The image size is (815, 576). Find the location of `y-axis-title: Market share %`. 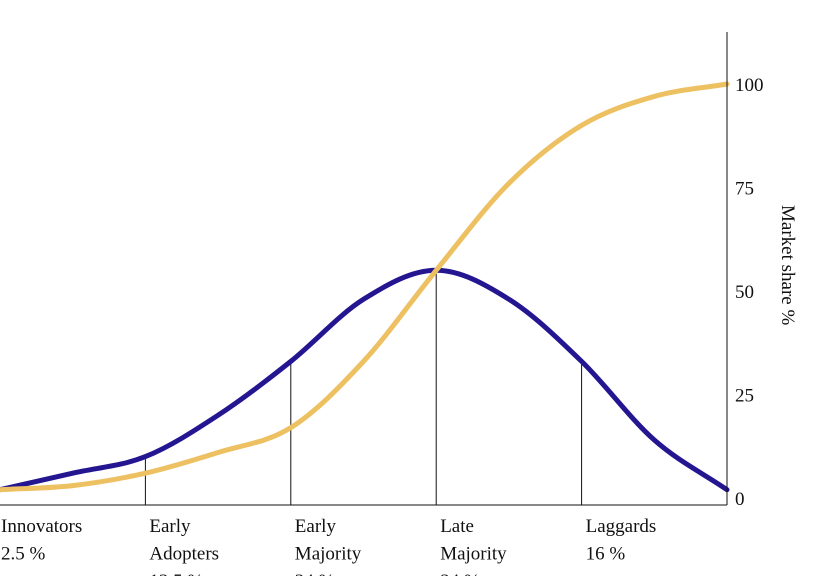

y-axis-title: Market share % is located at coordinates (787, 265).